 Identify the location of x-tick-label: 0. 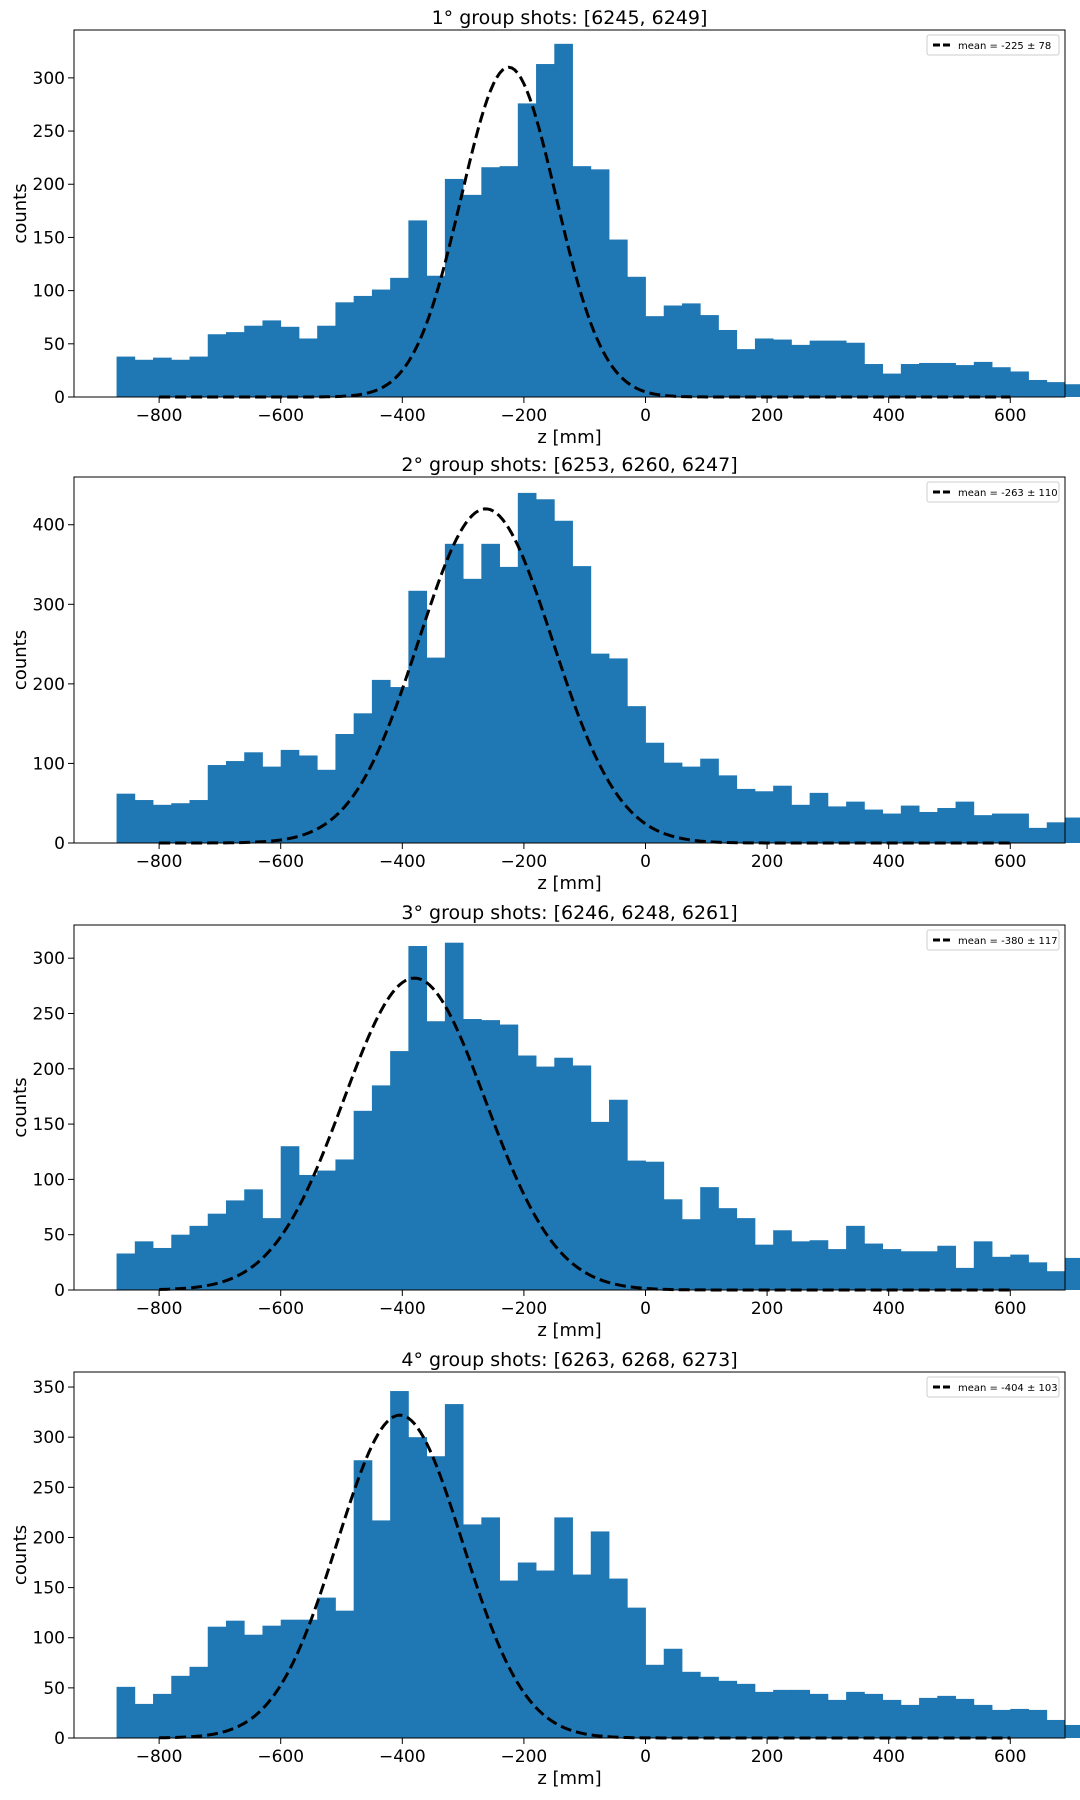
(645, 1309).